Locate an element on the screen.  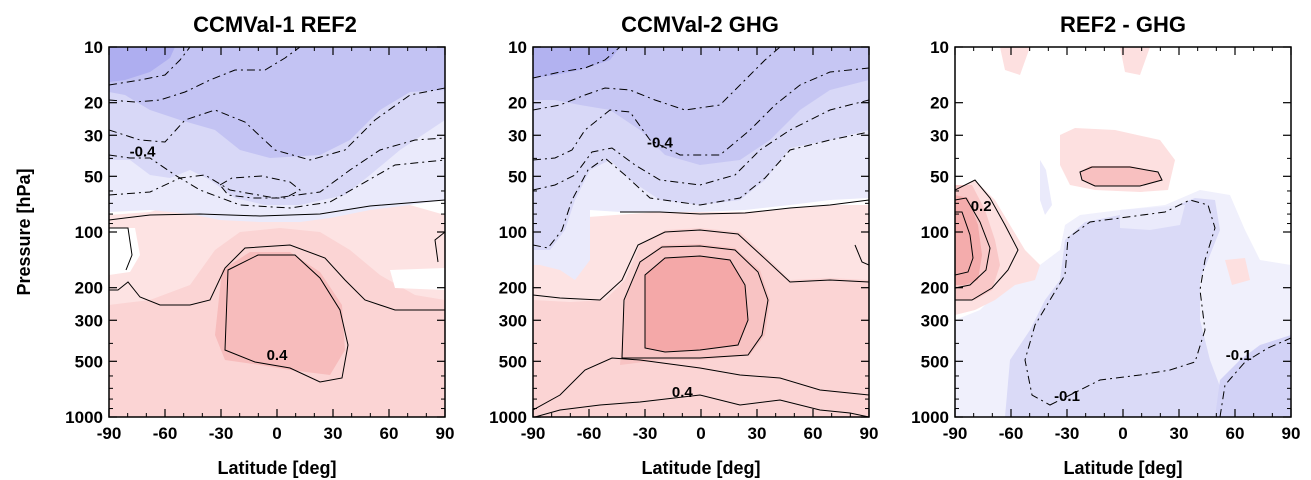
panel-1-positive-strong is located at coordinates (280, 313).